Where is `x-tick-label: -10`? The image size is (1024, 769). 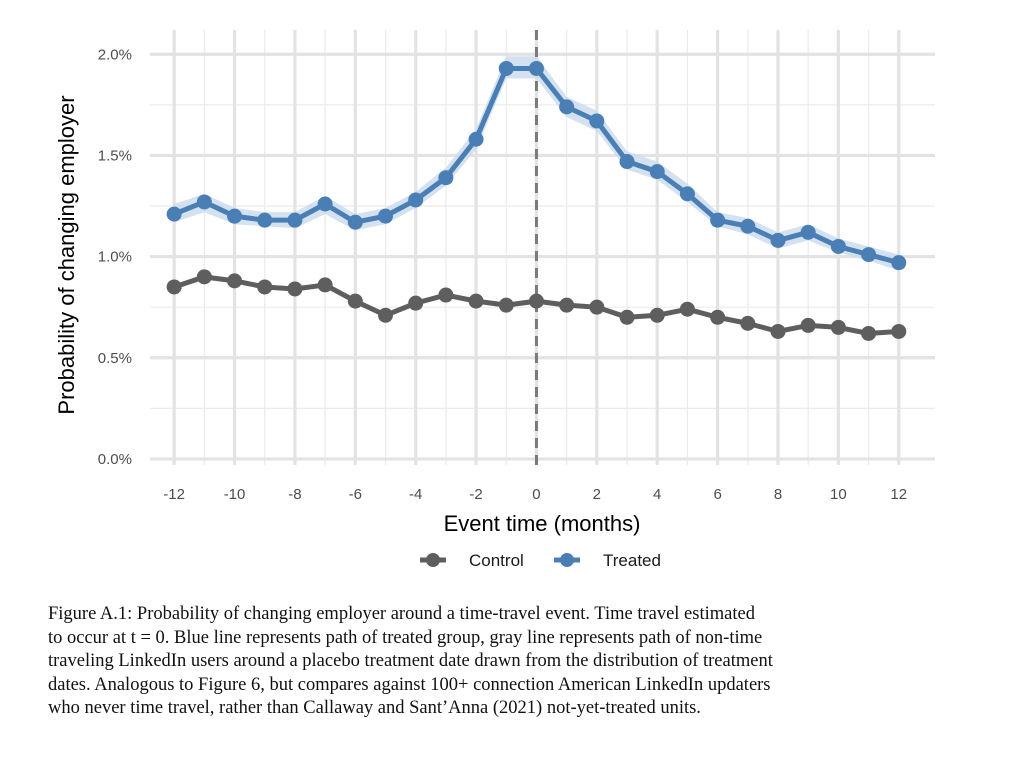
x-tick-label: -10 is located at coordinates (235, 494).